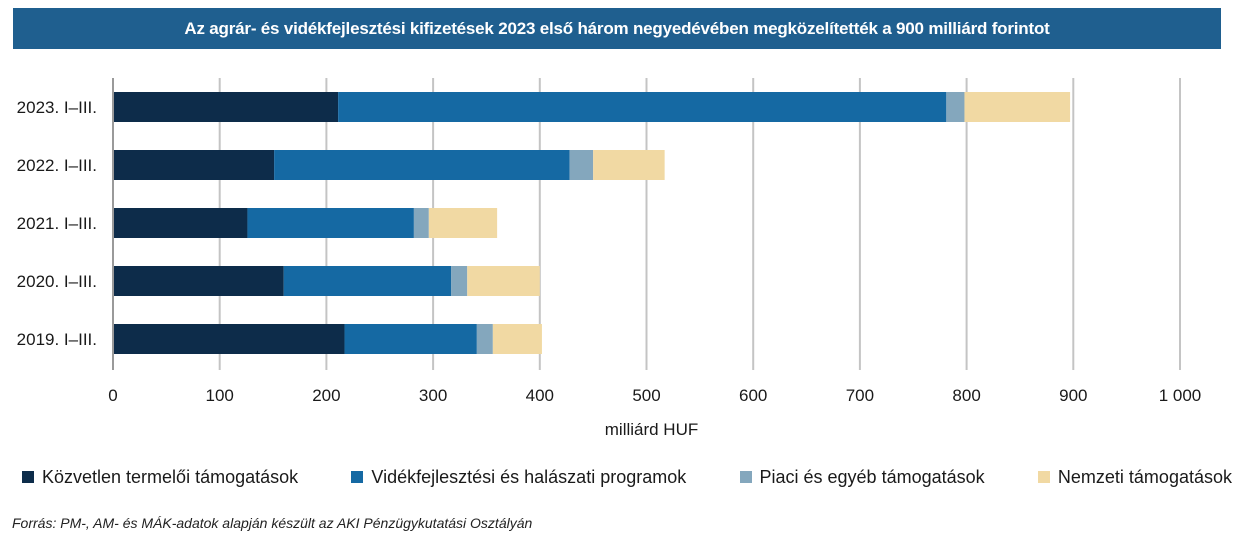  I want to click on legend-label-kozvetlen: Közvetlen termelői támogatások, so click(170, 476).